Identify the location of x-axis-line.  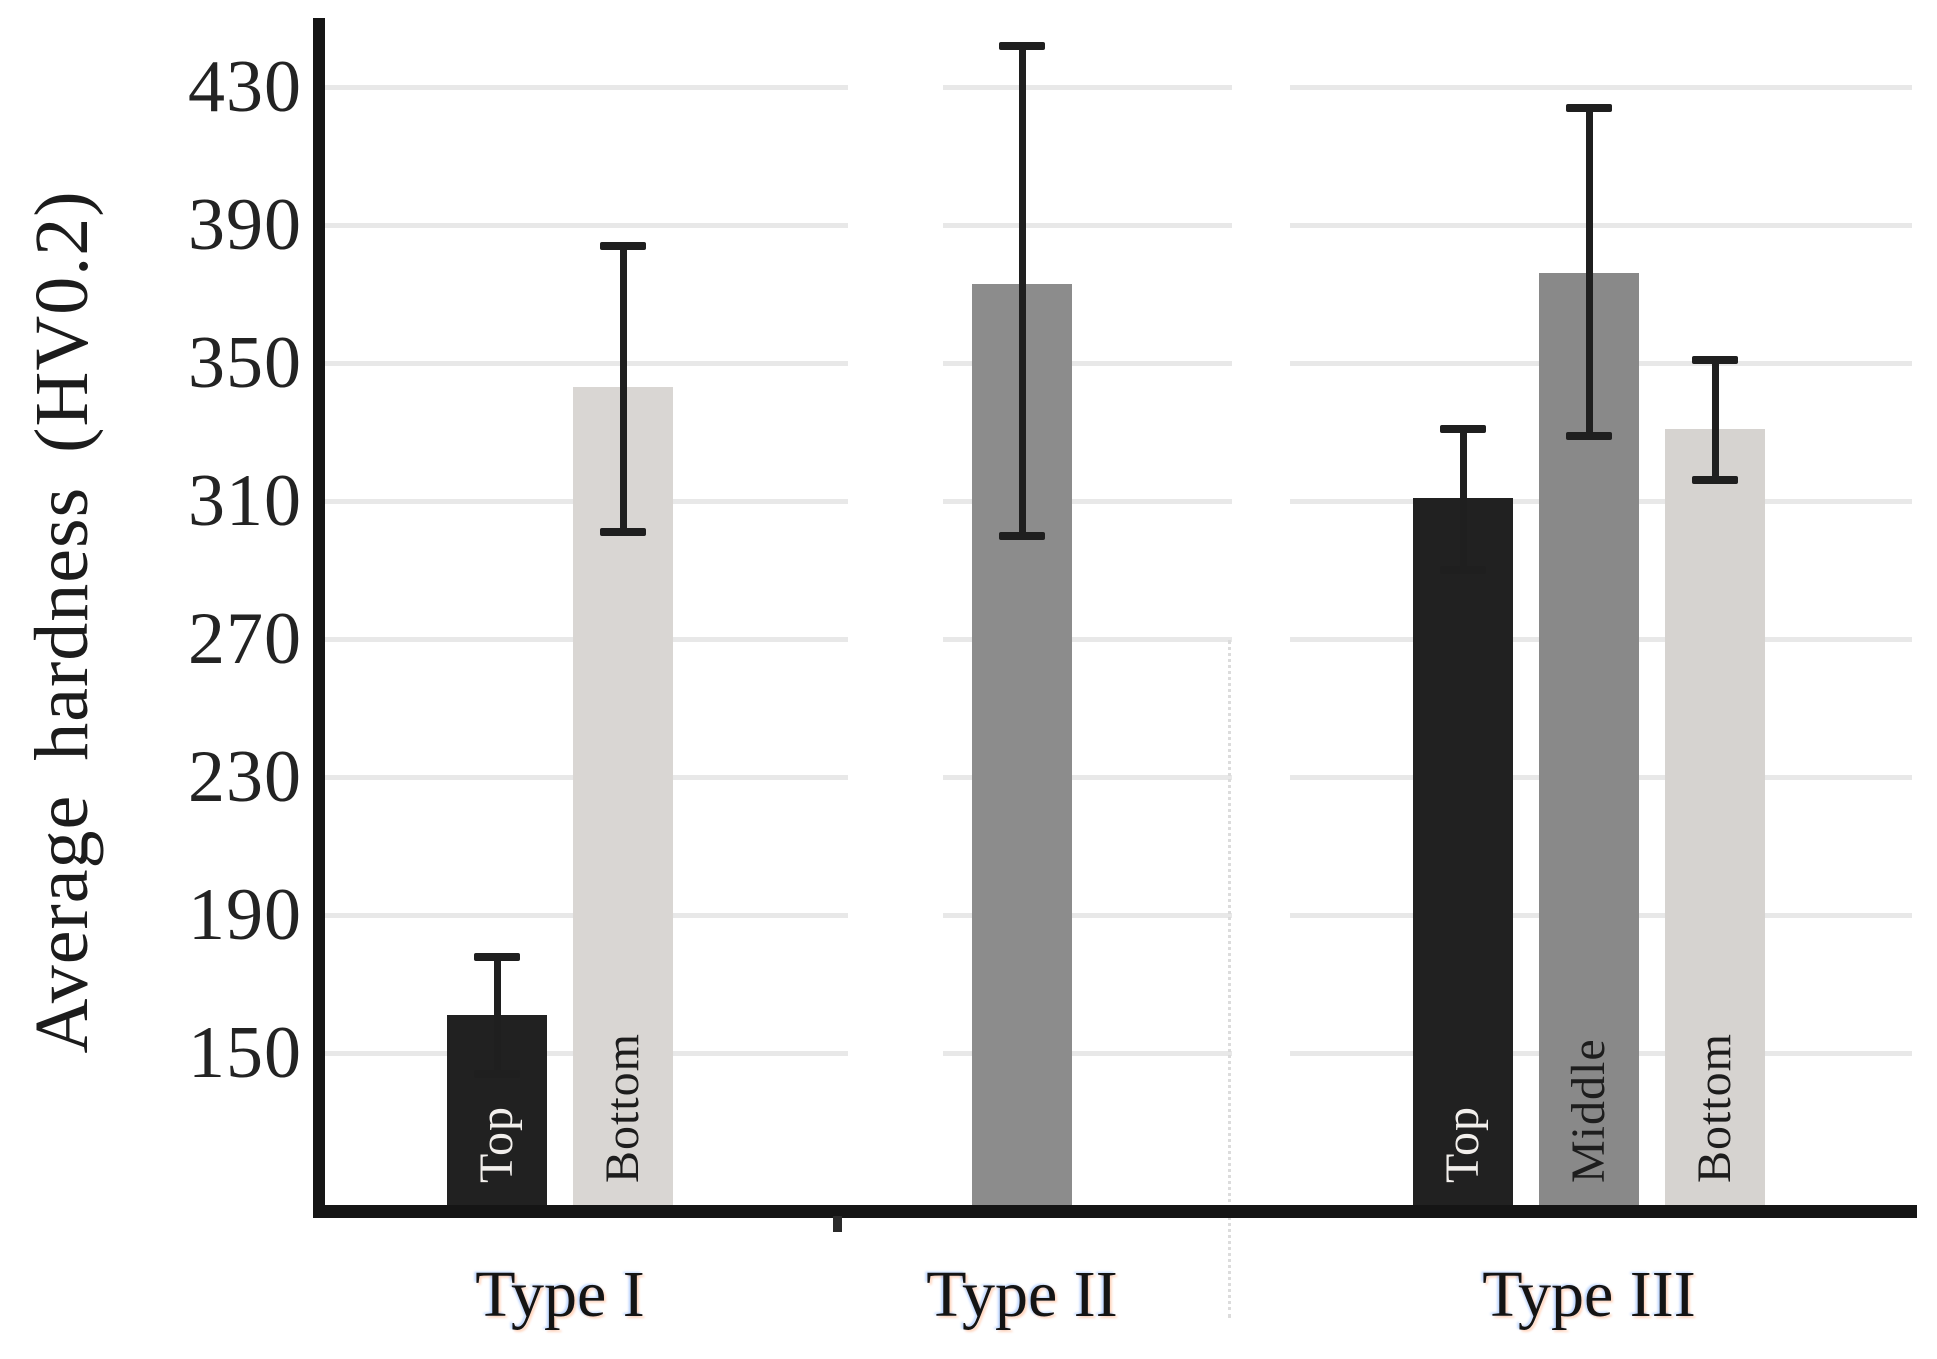
(1115, 1211).